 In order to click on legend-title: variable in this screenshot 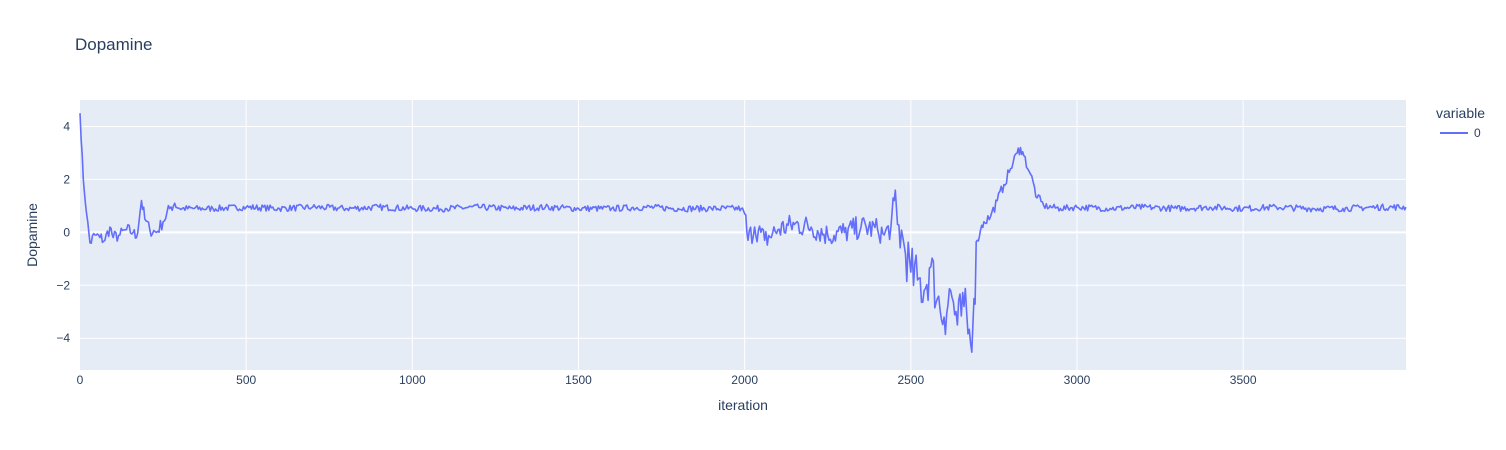, I will do `click(1460, 113)`.